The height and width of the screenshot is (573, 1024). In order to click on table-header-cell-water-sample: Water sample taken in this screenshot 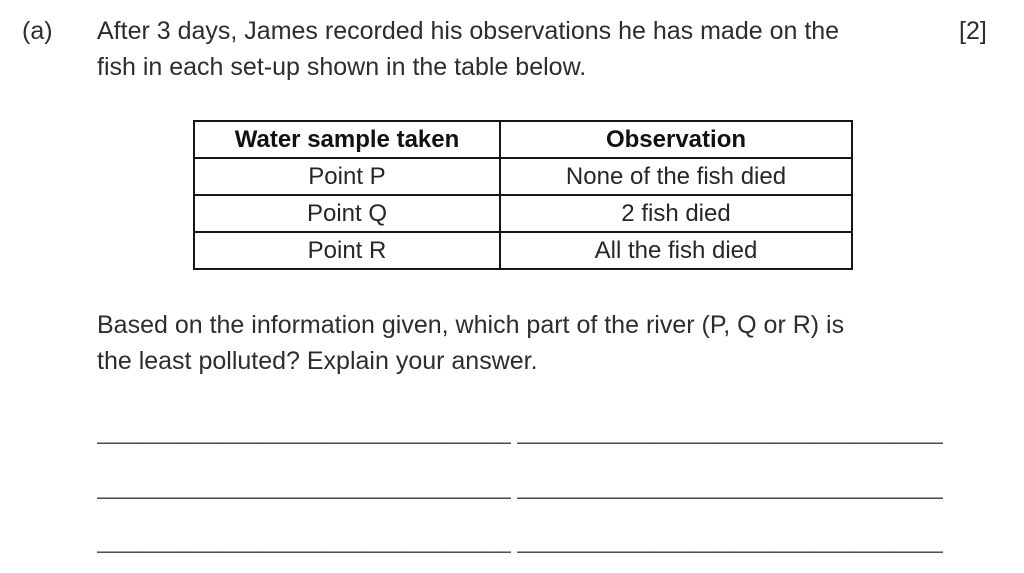, I will do `click(347, 139)`.